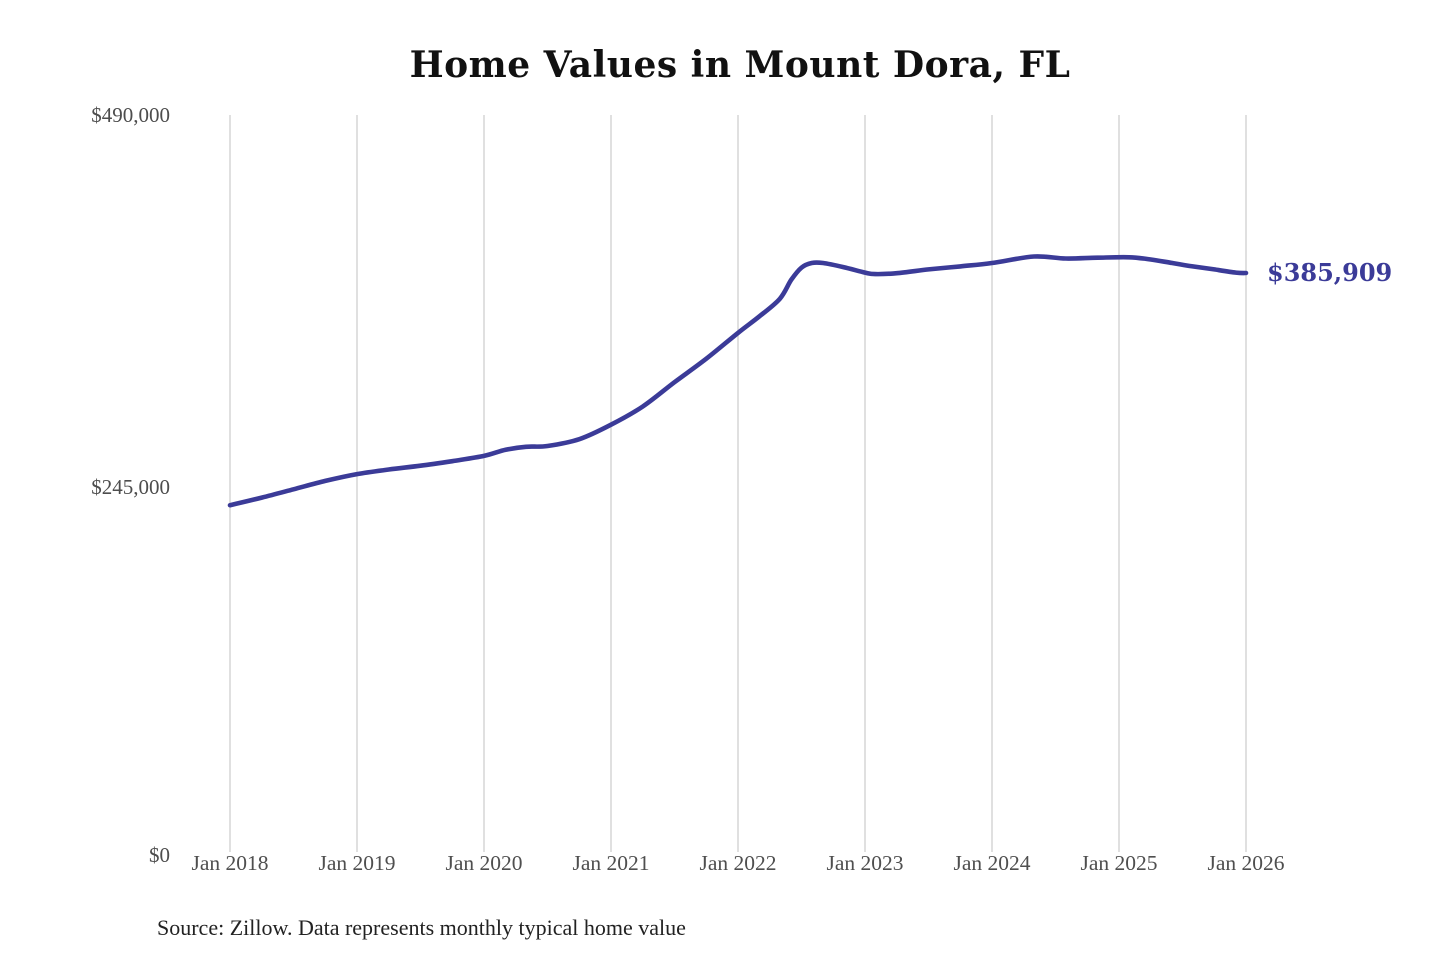 The height and width of the screenshot is (960, 1440). Describe the element at coordinates (130, 487) in the screenshot. I see `y-axis-label-245000: $245,000` at that location.